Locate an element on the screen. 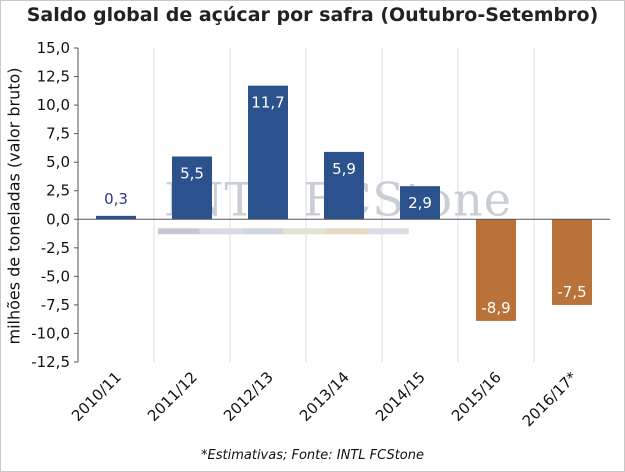  data-label: 0,3 is located at coordinates (116, 199).